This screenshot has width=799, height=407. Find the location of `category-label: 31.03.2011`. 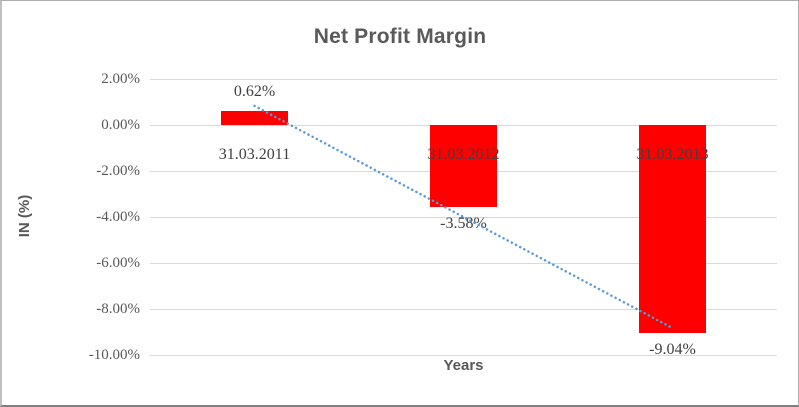

category-label: 31.03.2011 is located at coordinates (254, 154).